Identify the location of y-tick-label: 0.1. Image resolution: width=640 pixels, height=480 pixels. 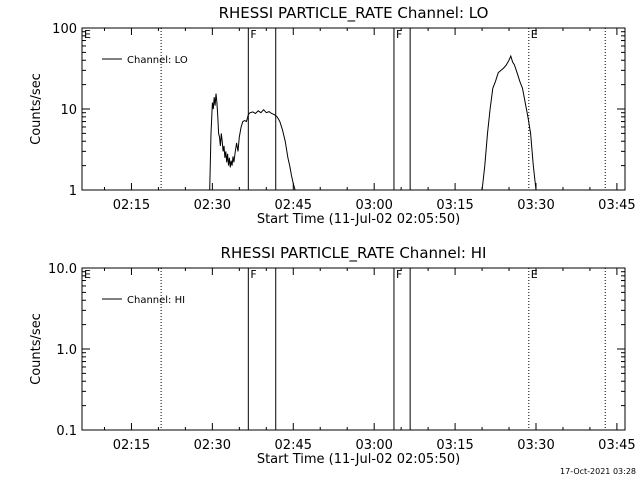
(66, 431).